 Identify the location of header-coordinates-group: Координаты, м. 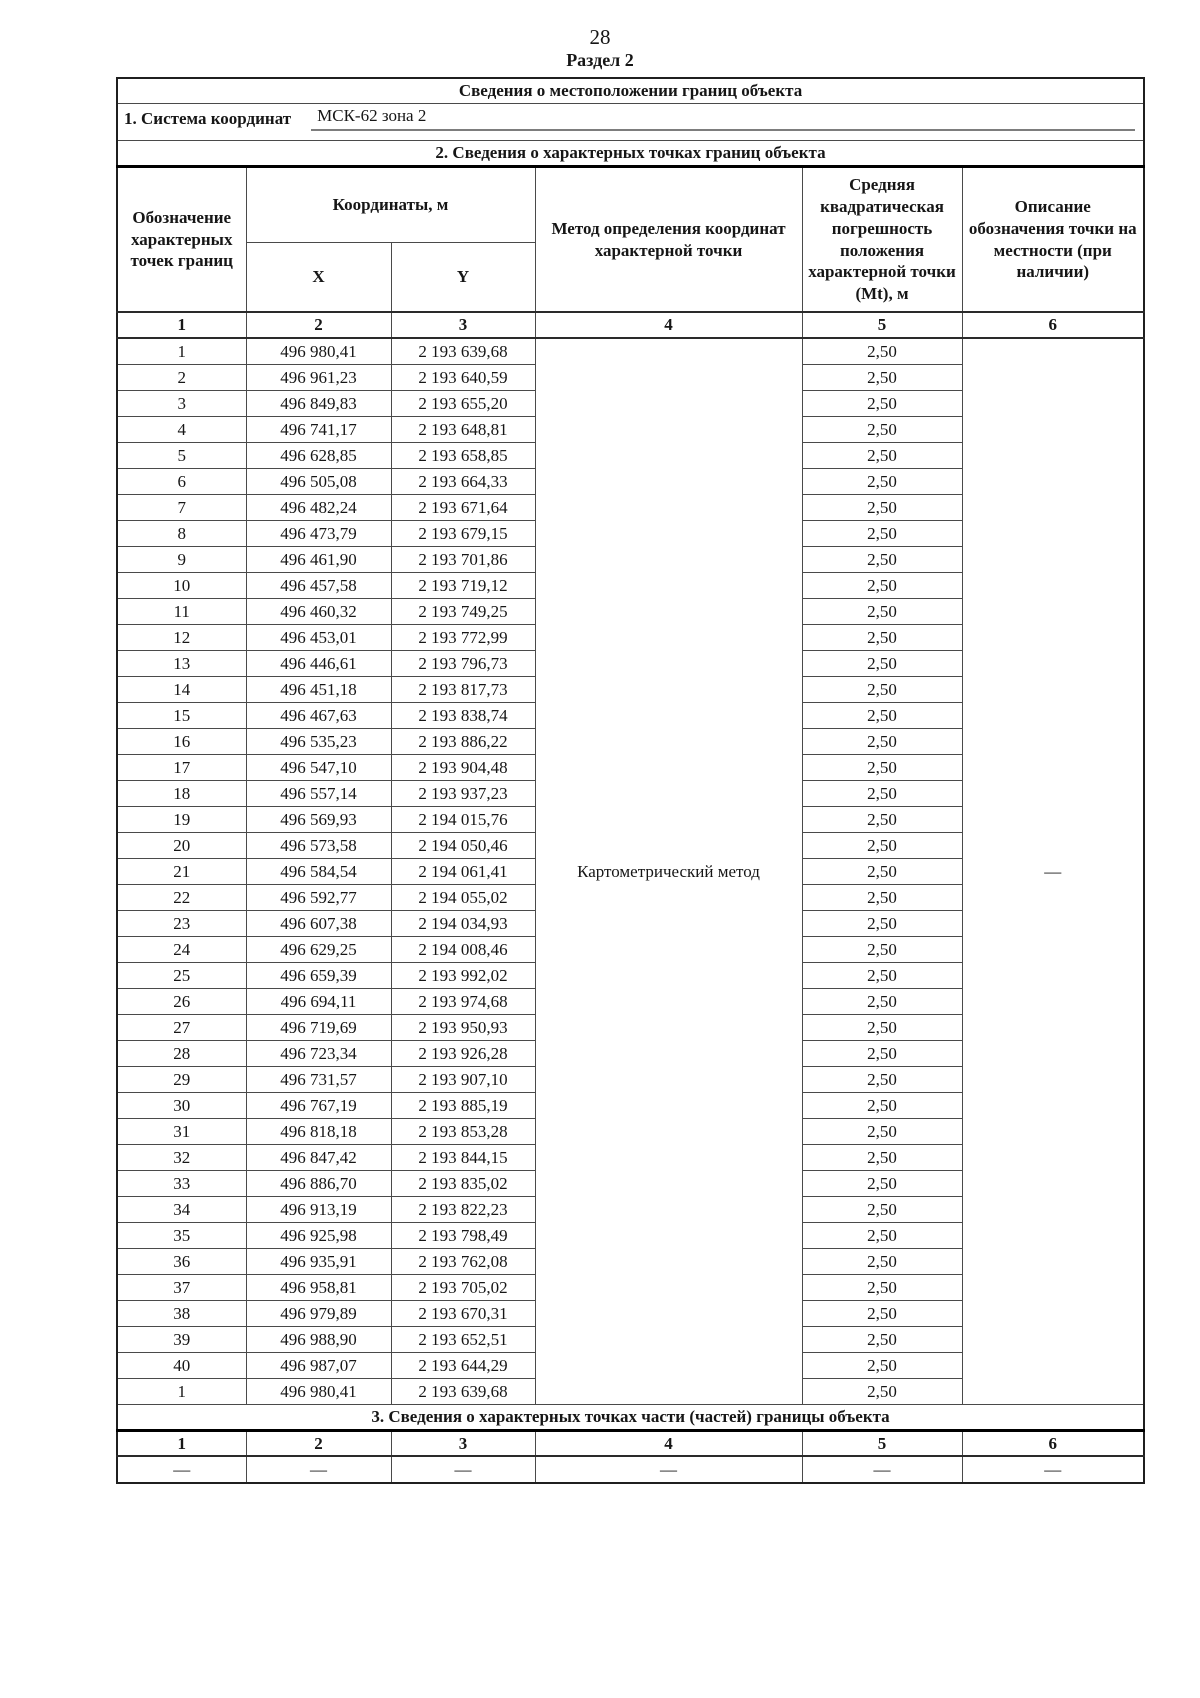
(390, 204).